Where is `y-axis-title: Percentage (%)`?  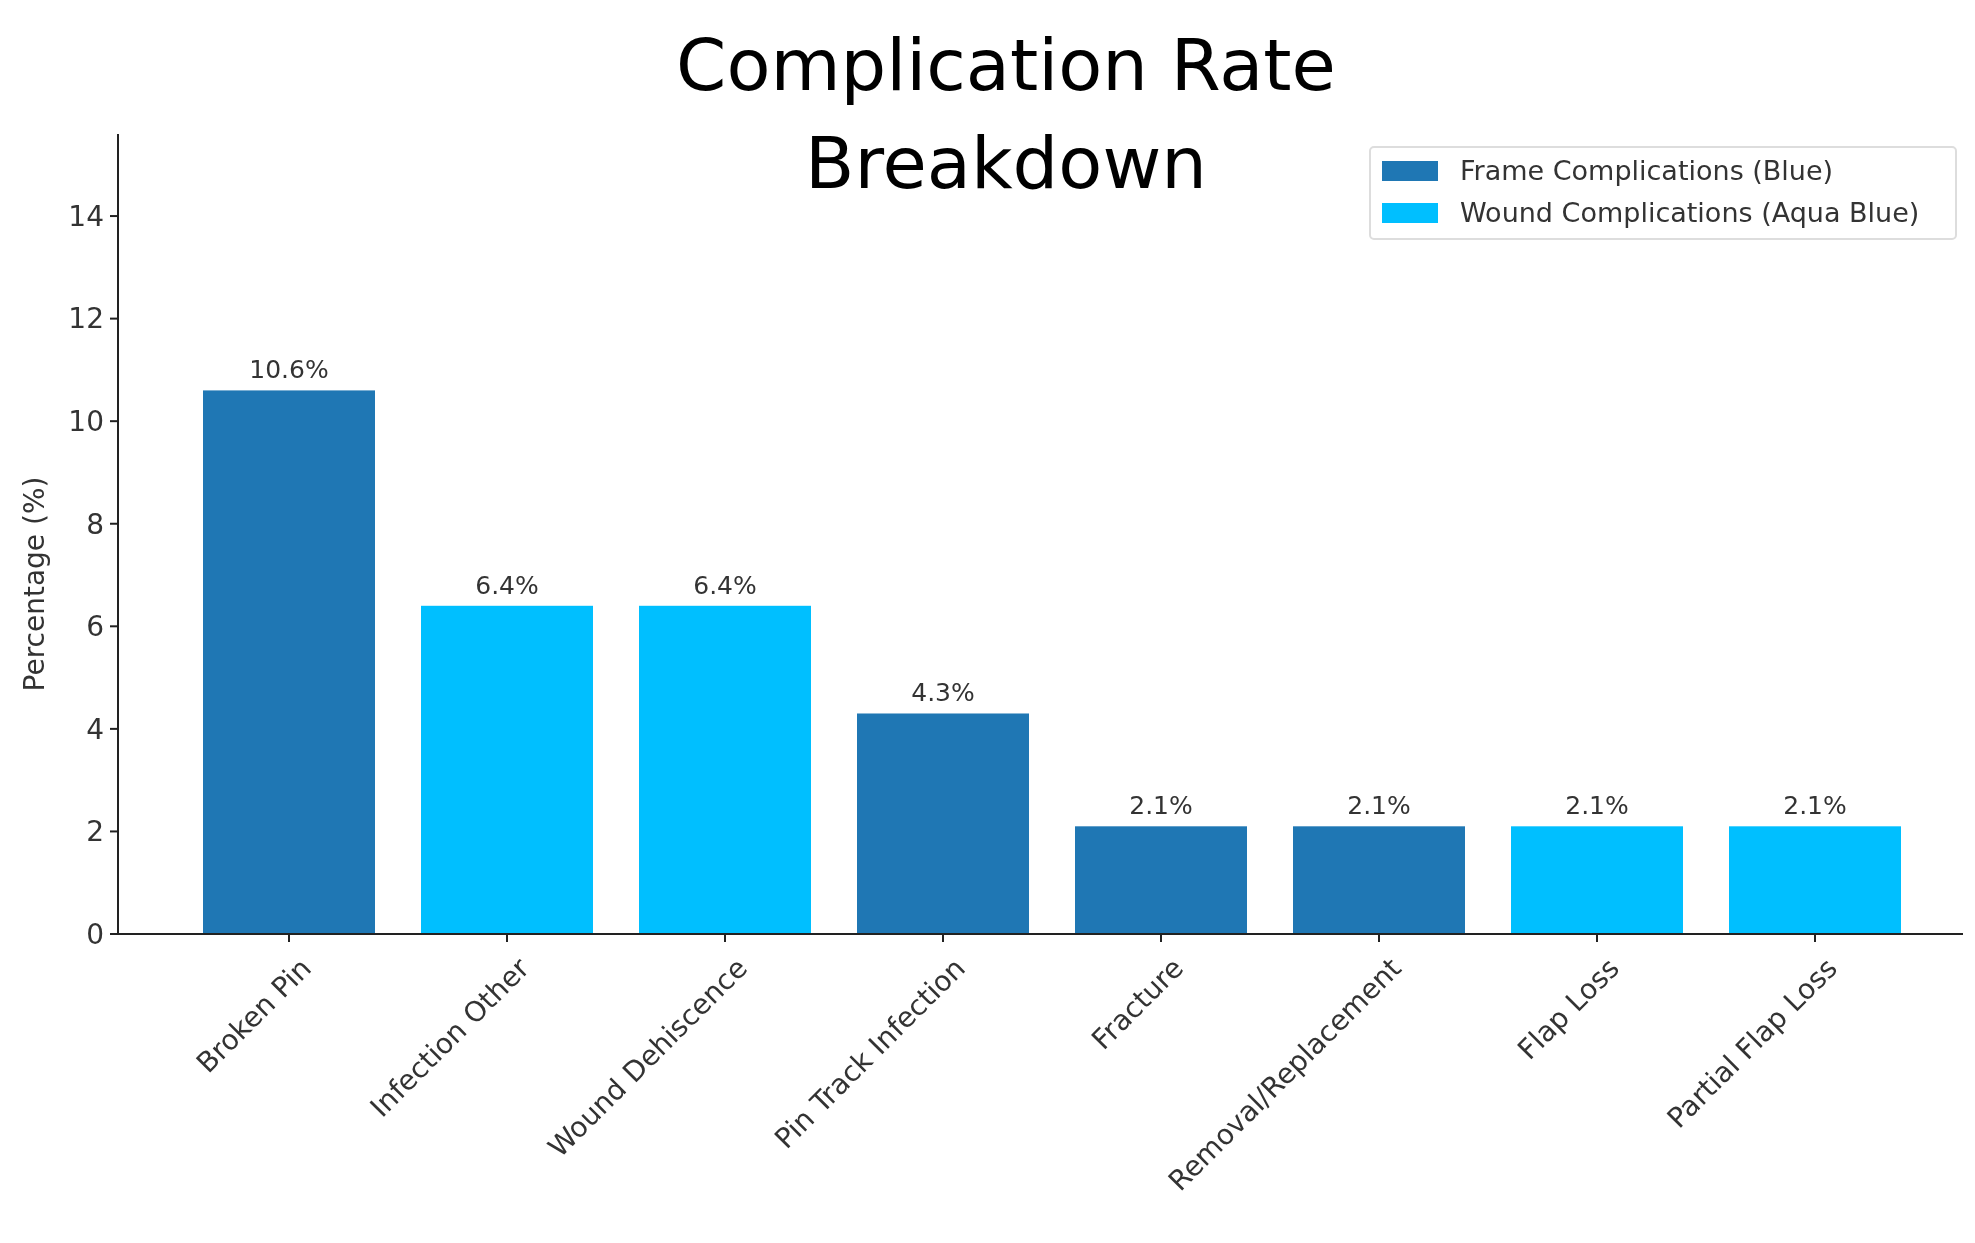
y-axis-title: Percentage (%) is located at coordinates (34, 584).